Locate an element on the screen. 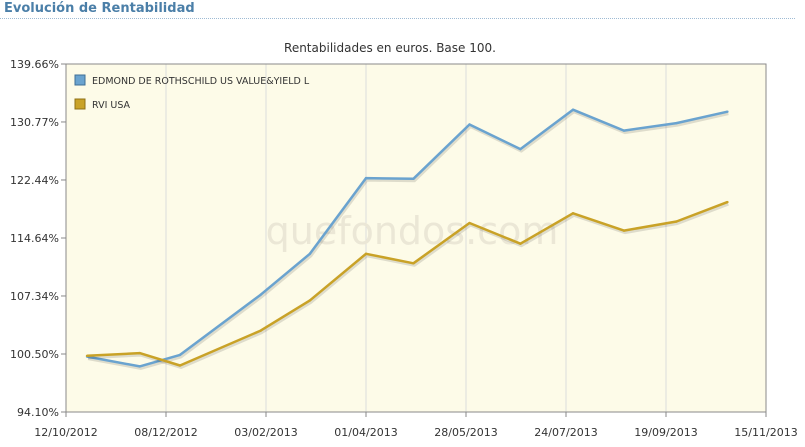  y-tick-label: 114.64% is located at coordinates (34, 238).